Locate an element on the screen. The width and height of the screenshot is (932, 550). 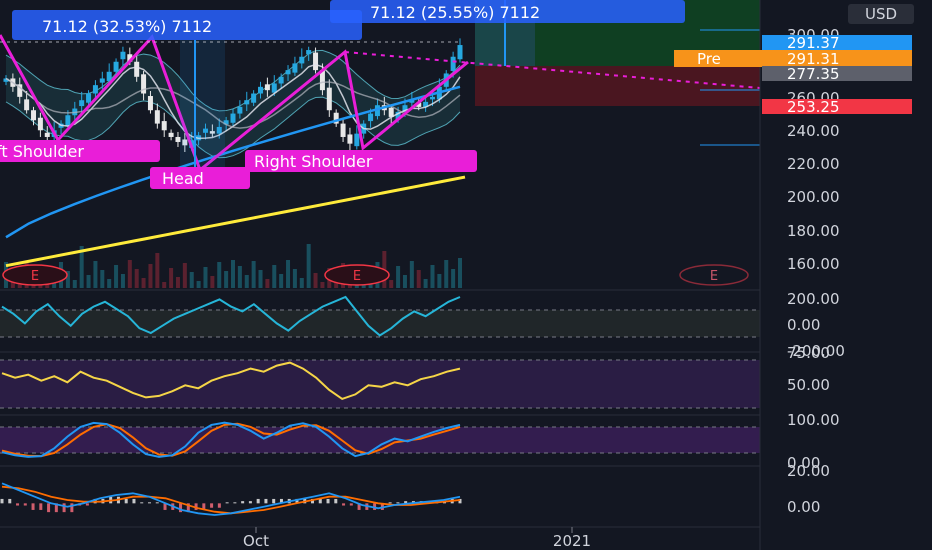
neckline-projection is located at coordinates (552, 70).